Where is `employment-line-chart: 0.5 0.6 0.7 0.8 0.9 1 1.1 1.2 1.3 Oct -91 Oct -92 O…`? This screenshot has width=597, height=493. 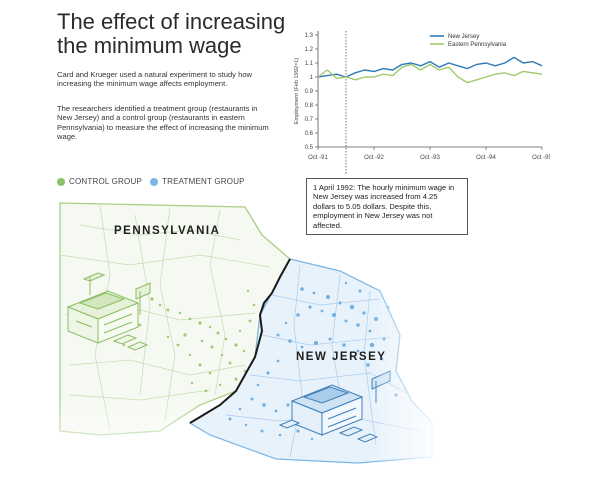
employment-line-chart: 0.5 0.6 0.7 0.8 0.9 1 1.1 1.2 1.3 Oct -91 Oct -92 O… is located at coordinates (422, 103).